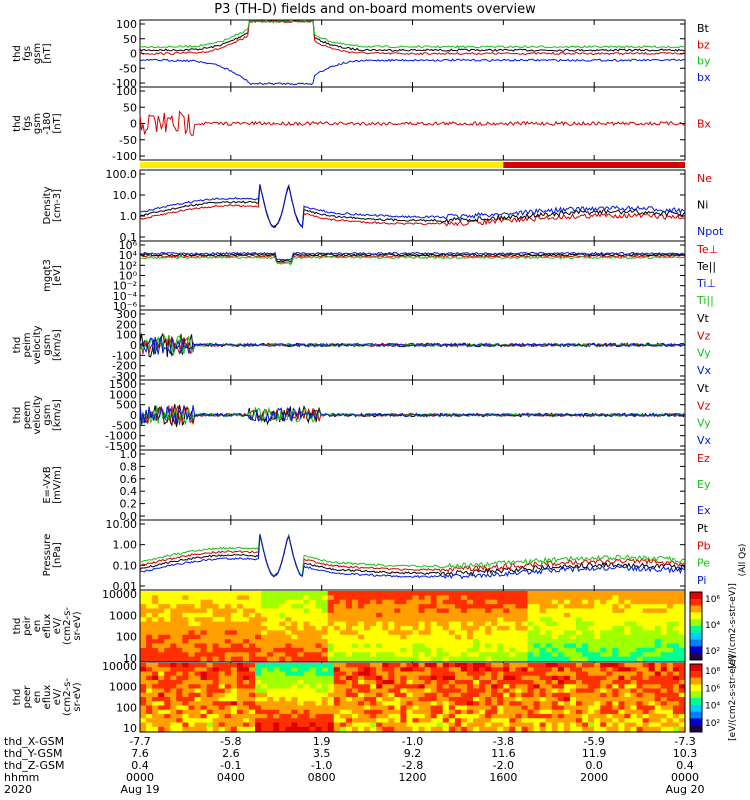  Describe the element at coordinates (57, 555) in the screenshot. I see `ylabel-line: [nPa]` at that location.